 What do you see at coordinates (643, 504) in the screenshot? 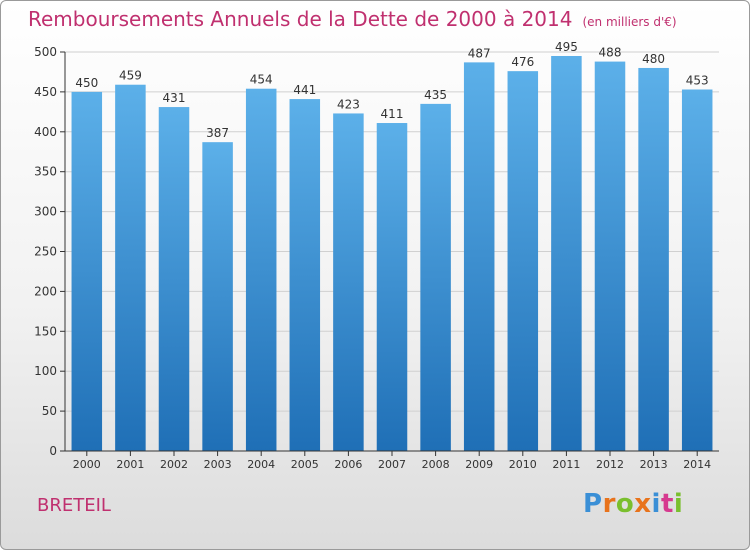
I see `logo-letter: x` at bounding box center [643, 504].